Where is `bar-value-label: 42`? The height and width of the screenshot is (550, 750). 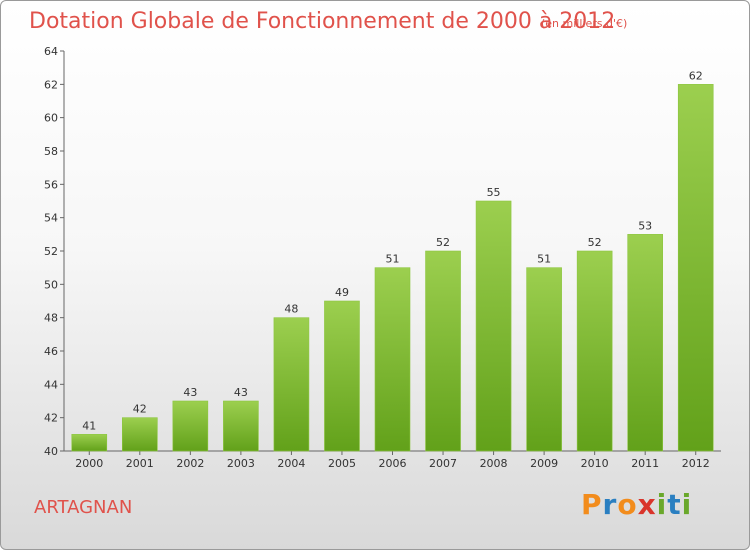 bar-value-label: 42 is located at coordinates (140, 409).